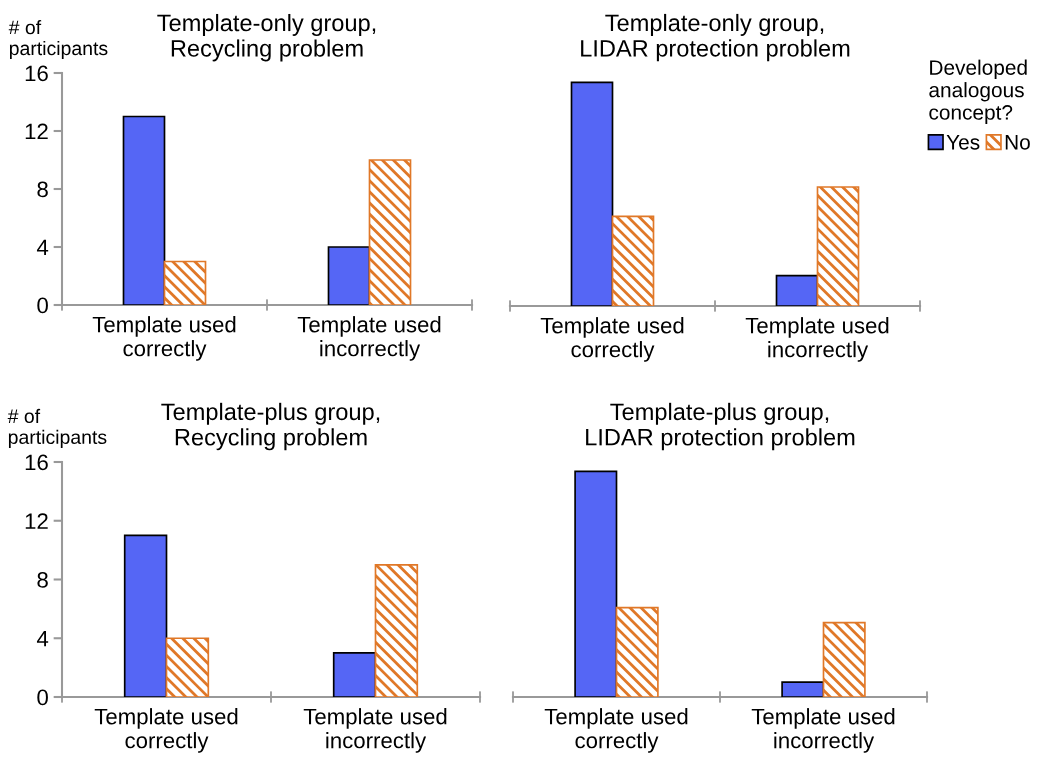  I want to click on chart-title: Template-plus group, LIDAR protection problem, so click(720, 426).